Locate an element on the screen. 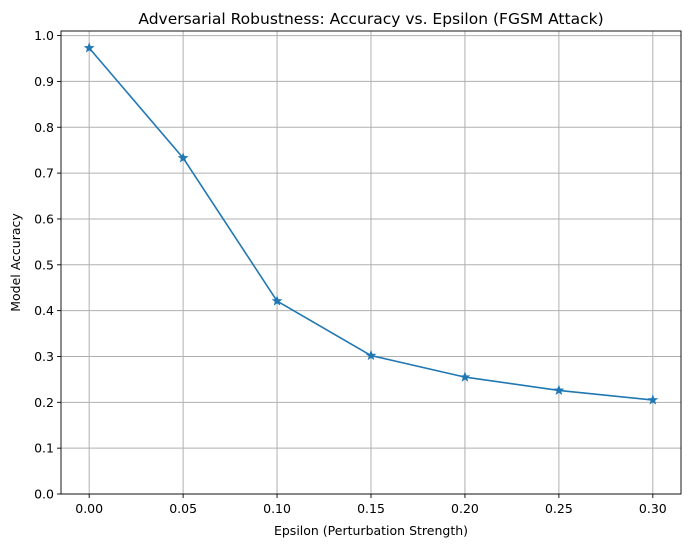 This screenshot has height=547, width=691. x-tick-label: 0.00 is located at coordinates (89, 508).